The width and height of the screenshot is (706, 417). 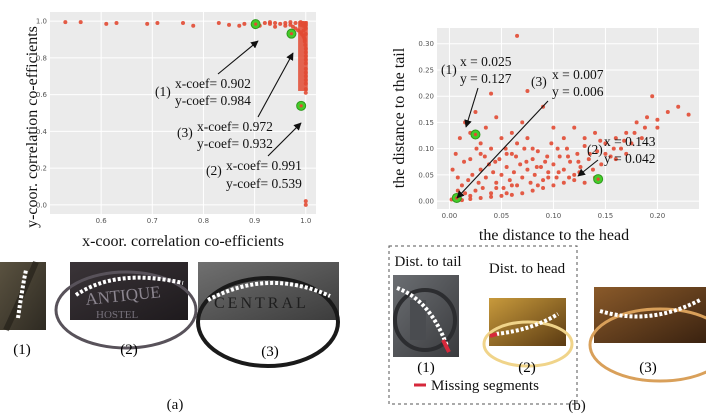 I want to click on crop-label-b2: (2), so click(x=527, y=368).